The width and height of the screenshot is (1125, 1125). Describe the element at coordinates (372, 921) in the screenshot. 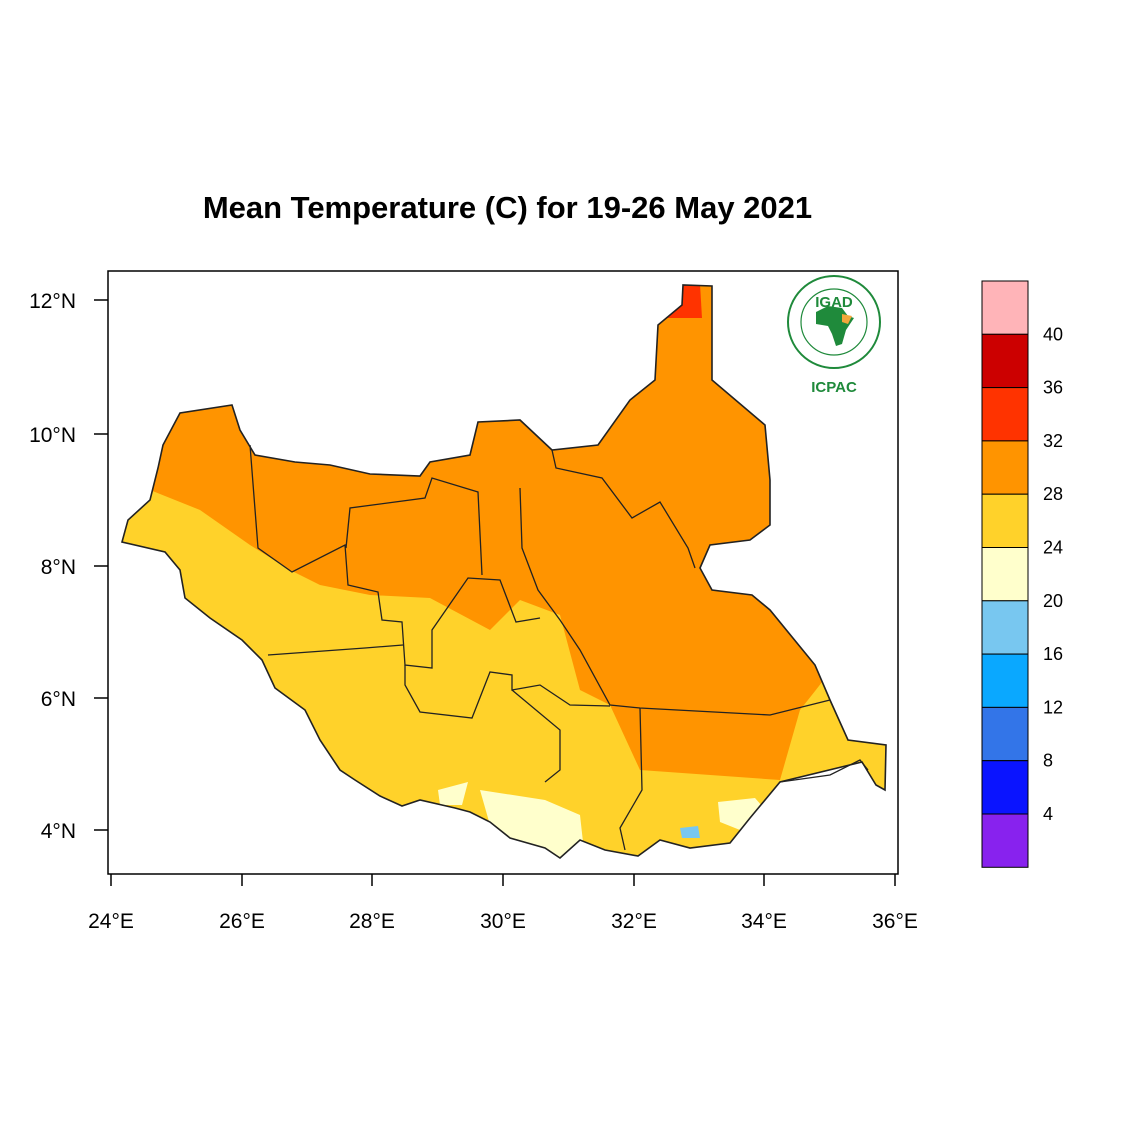

I see `lon-tick-label: 28°E` at that location.